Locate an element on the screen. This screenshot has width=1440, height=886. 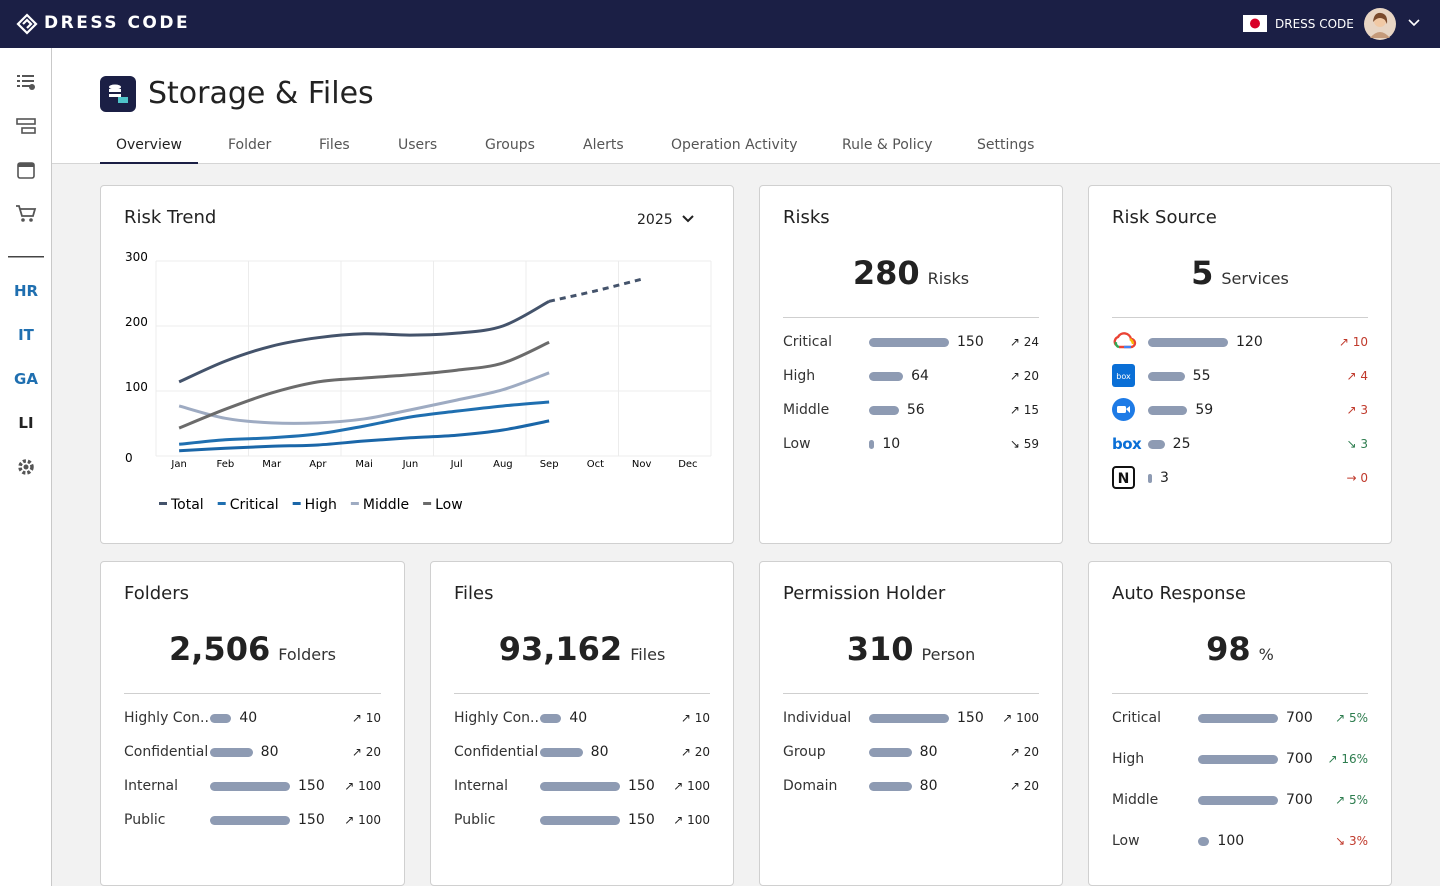
year-select: 2025 is located at coordinates (666, 220).